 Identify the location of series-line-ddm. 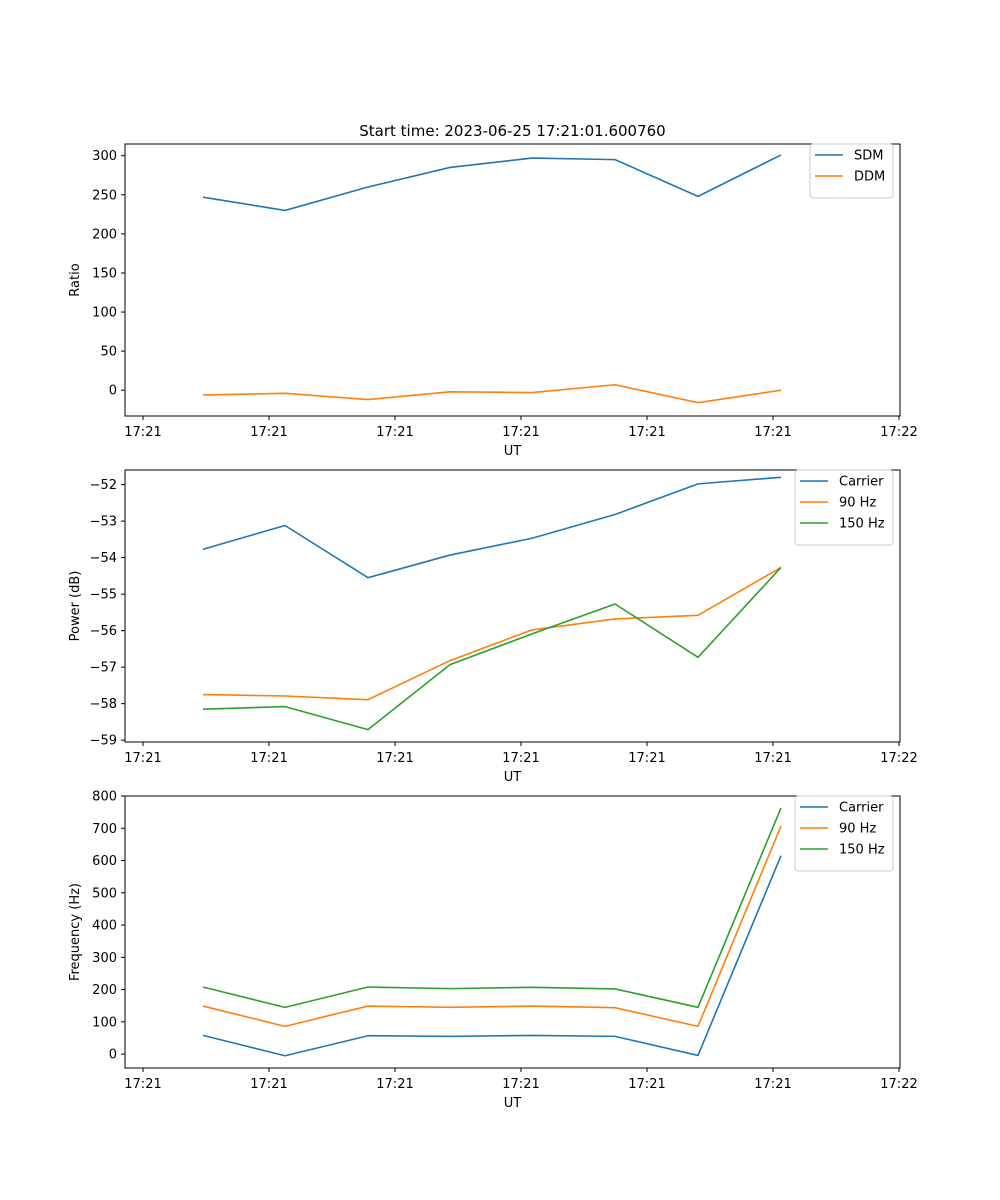
(492, 393).